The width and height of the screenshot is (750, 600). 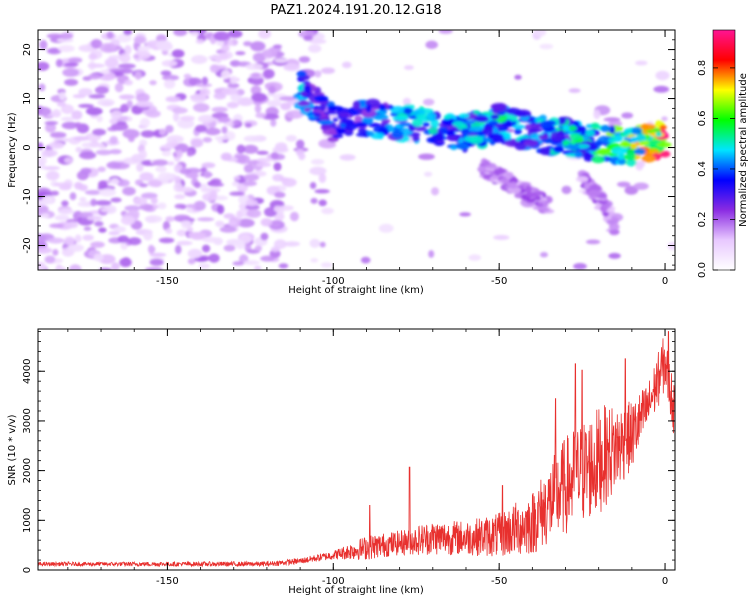 I want to click on x-tick-label: -100, so click(x=333, y=581).